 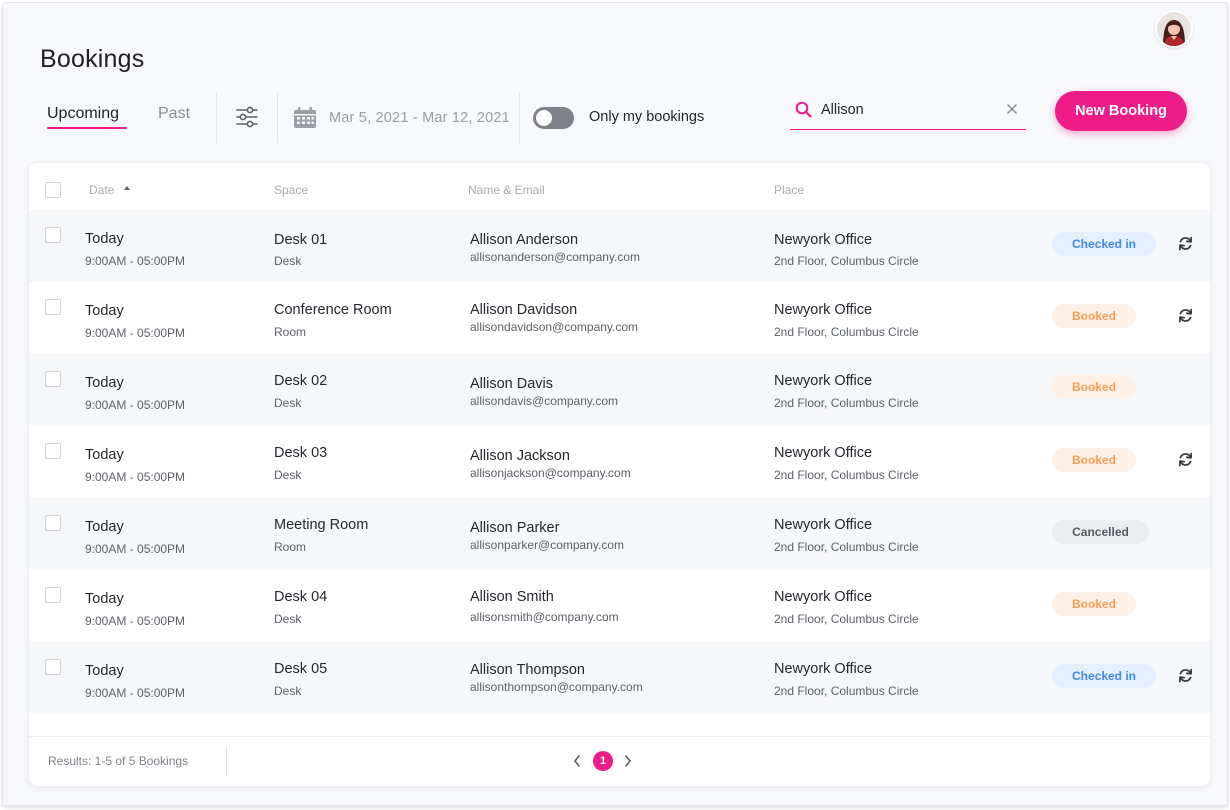 I want to click on new-booking-button: New Booking, so click(x=1121, y=111).